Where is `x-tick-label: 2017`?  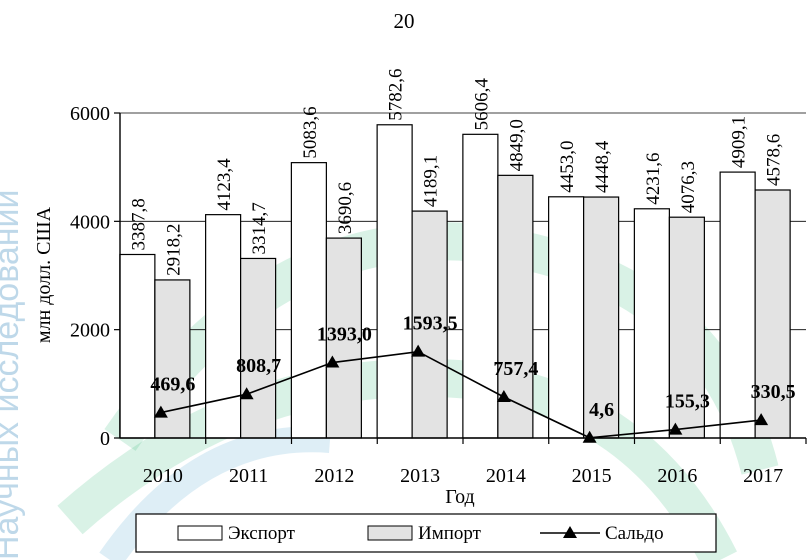 x-tick-label: 2017 is located at coordinates (763, 476).